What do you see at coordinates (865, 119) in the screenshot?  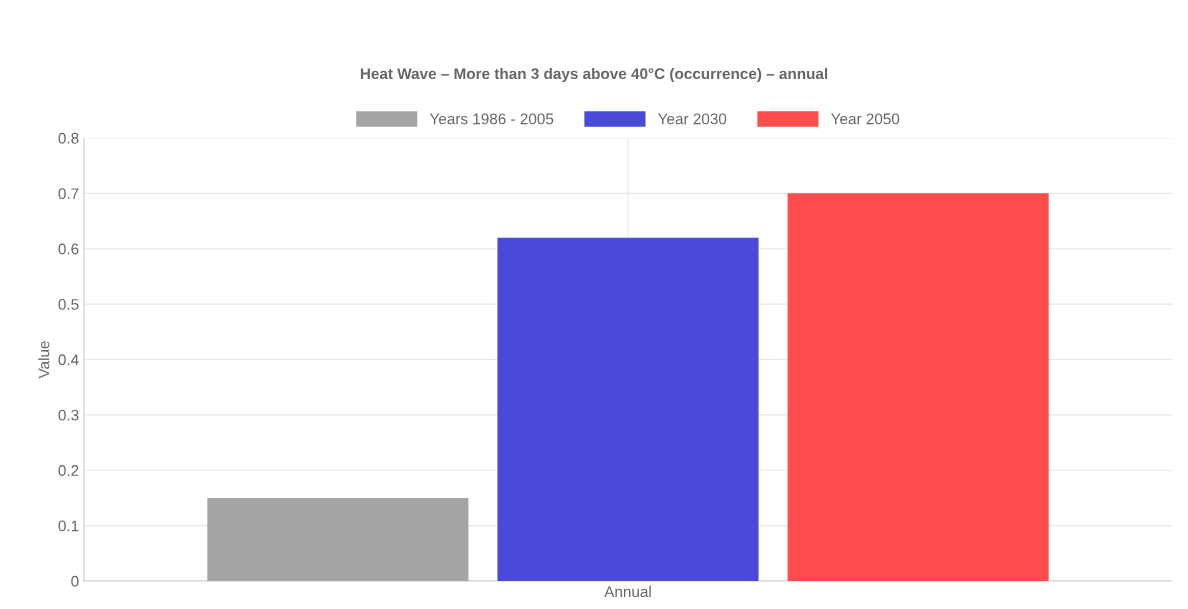 I see `legend-label: Year 2050` at bounding box center [865, 119].